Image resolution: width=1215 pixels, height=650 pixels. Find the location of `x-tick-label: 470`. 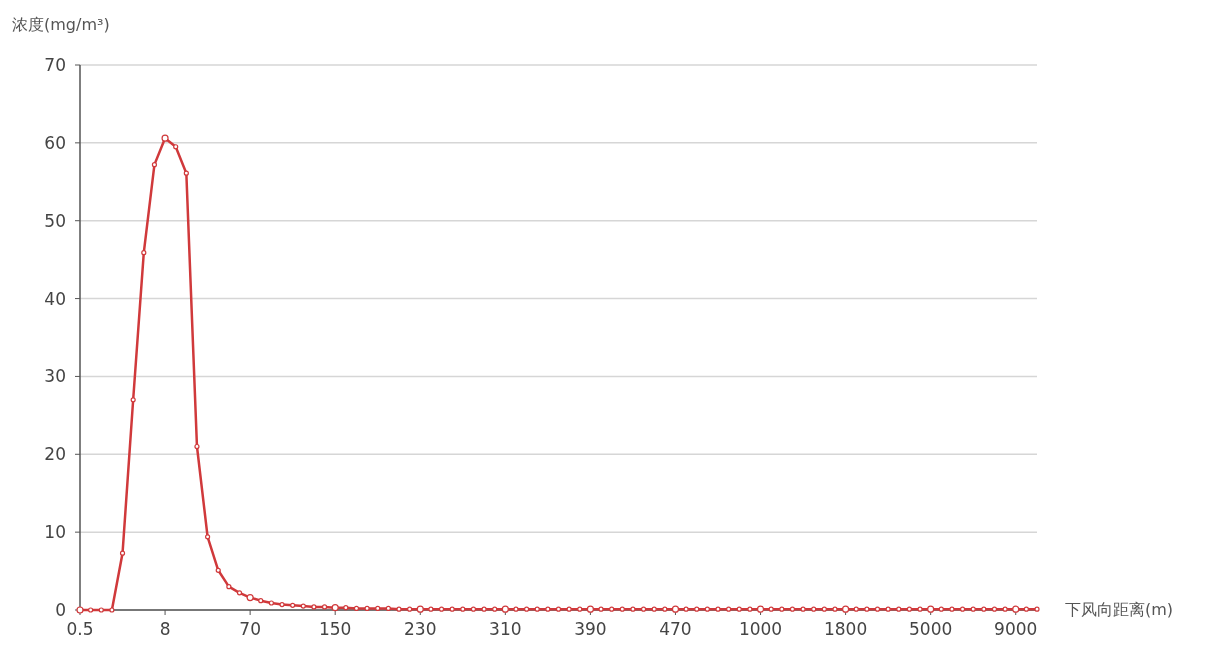

x-tick-label: 470 is located at coordinates (675, 629).